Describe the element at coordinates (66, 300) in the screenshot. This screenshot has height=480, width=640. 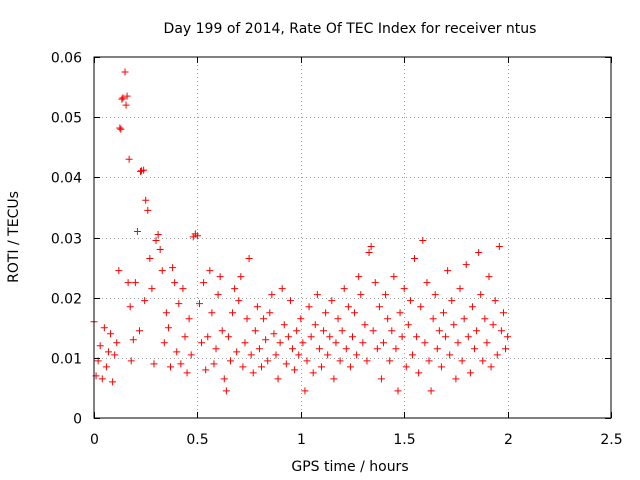
I see `y-tick-label: 0.02` at that location.